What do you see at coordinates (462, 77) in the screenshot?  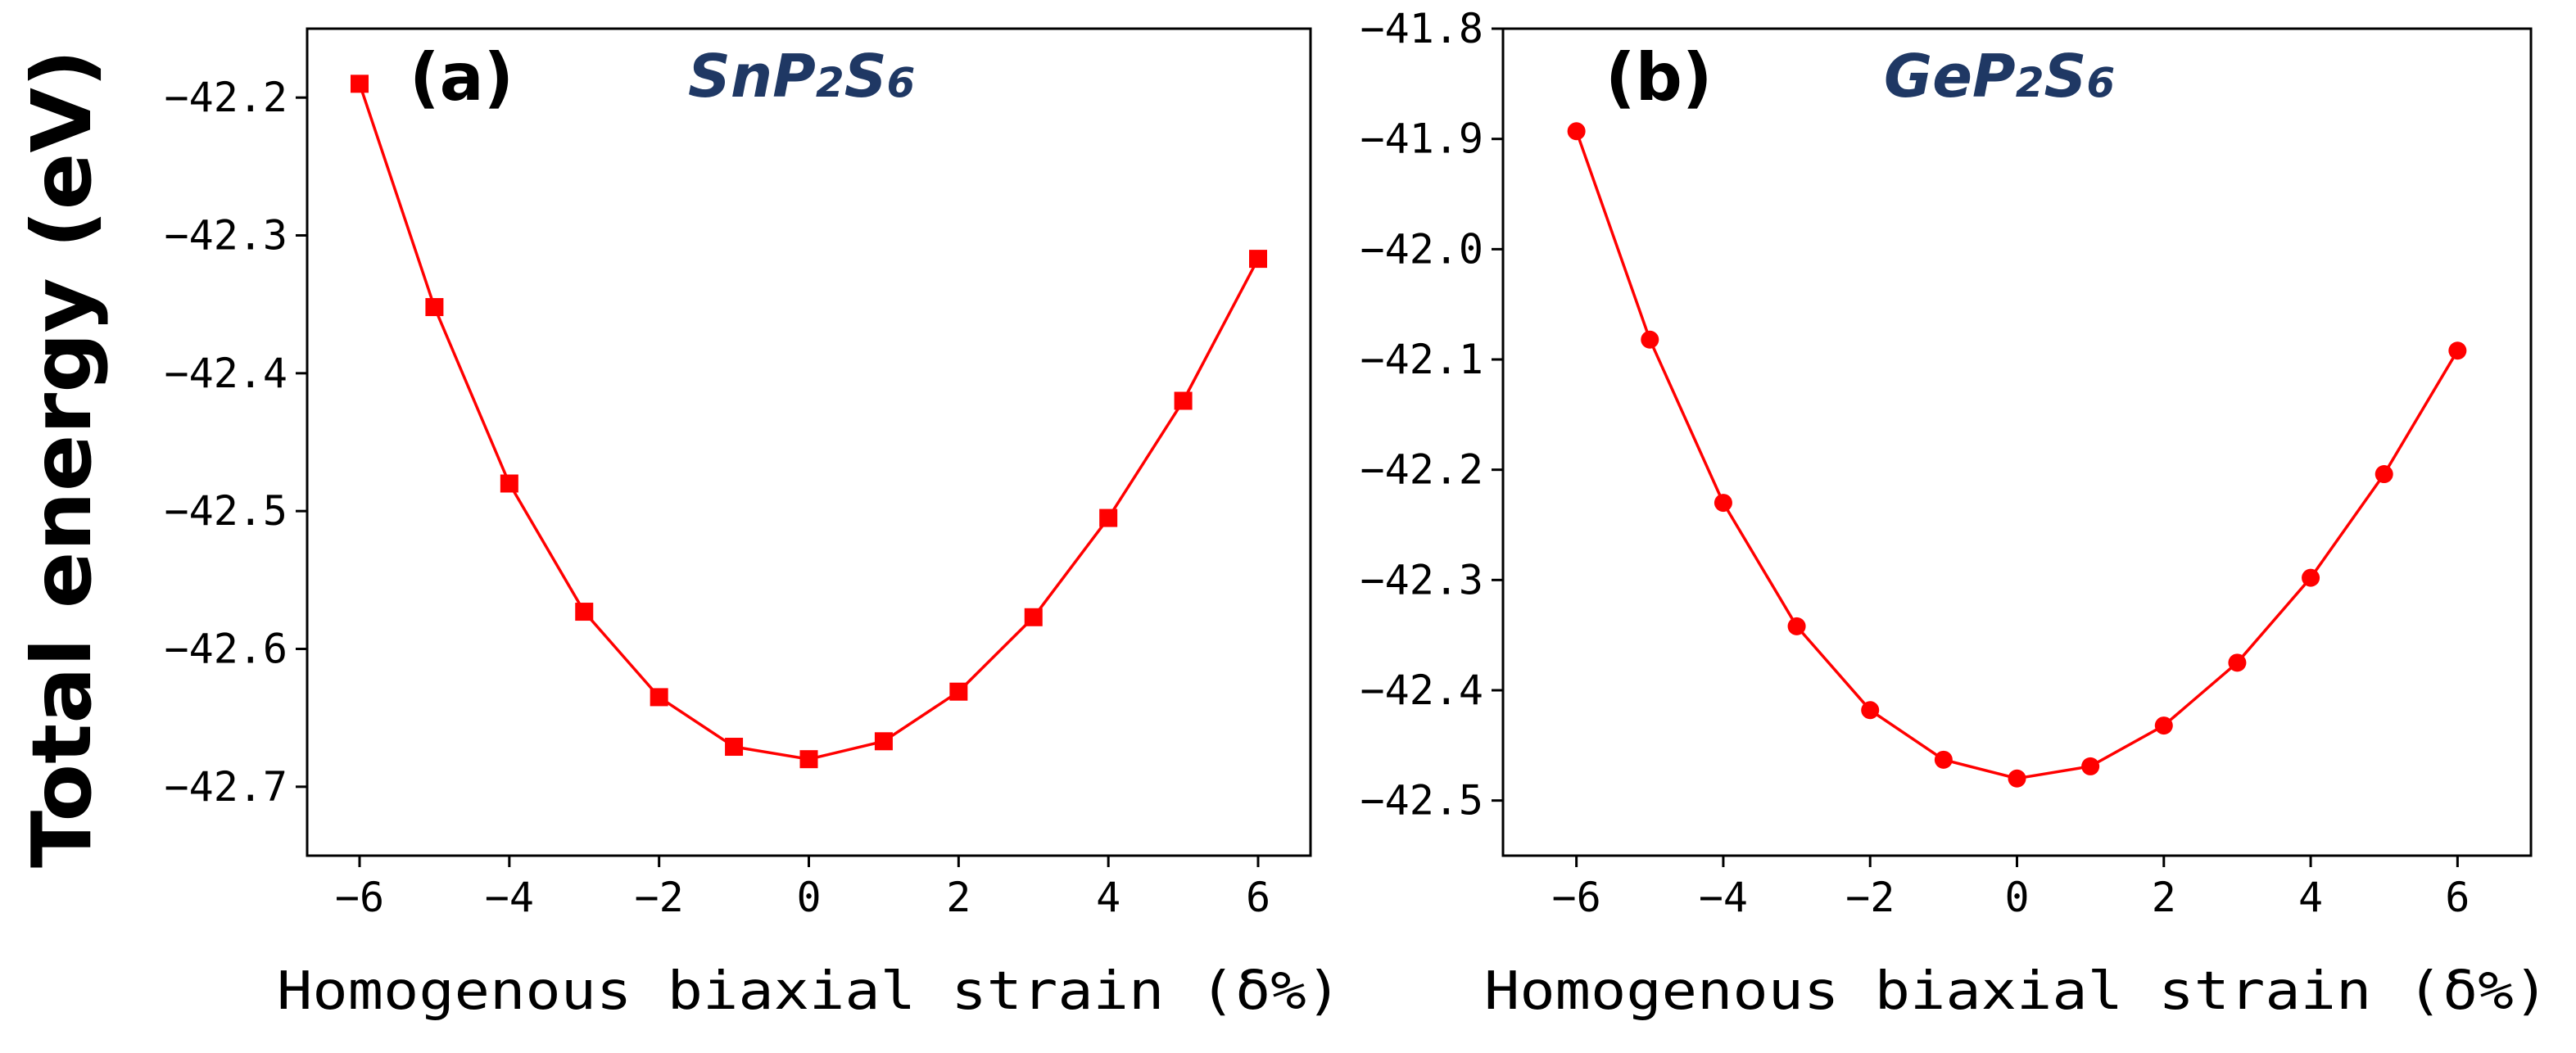 I see `panel-label: (a)` at bounding box center [462, 77].